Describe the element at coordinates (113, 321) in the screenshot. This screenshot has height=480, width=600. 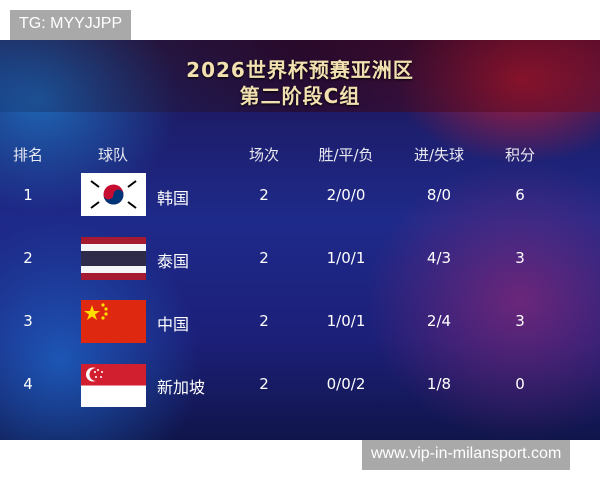
I see `china-flag-icon` at that location.